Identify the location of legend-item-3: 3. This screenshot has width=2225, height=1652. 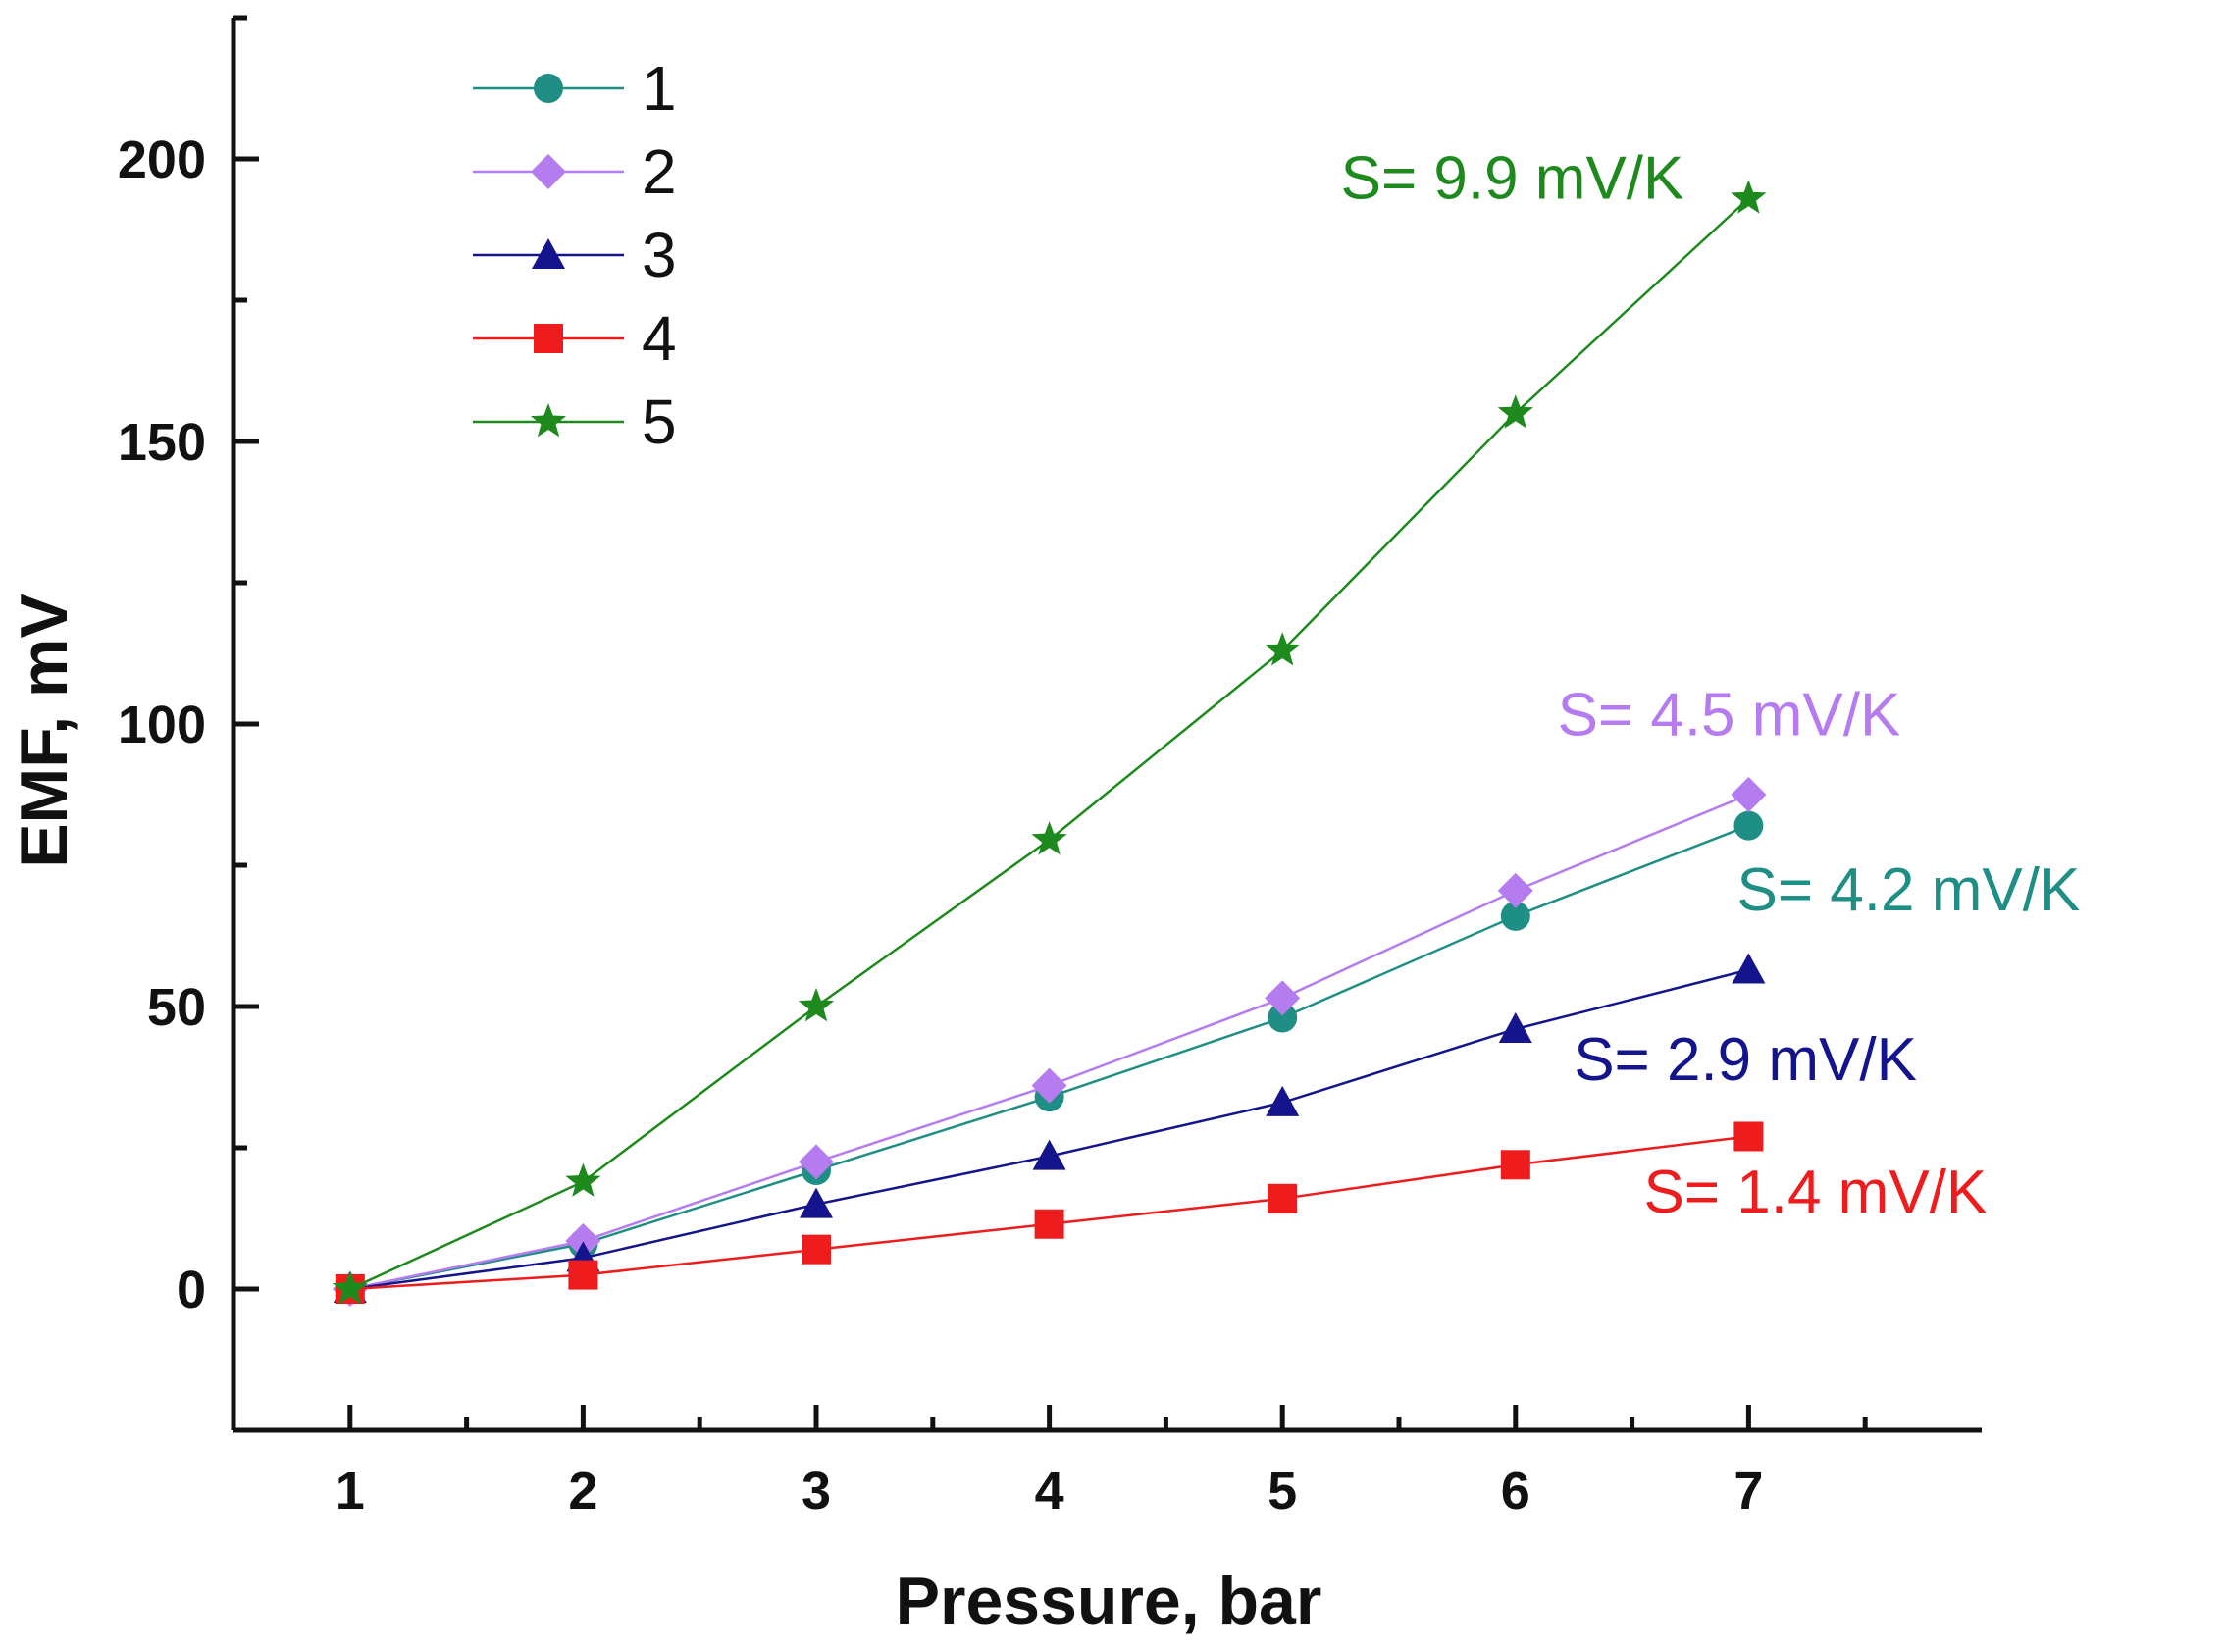
(575, 255).